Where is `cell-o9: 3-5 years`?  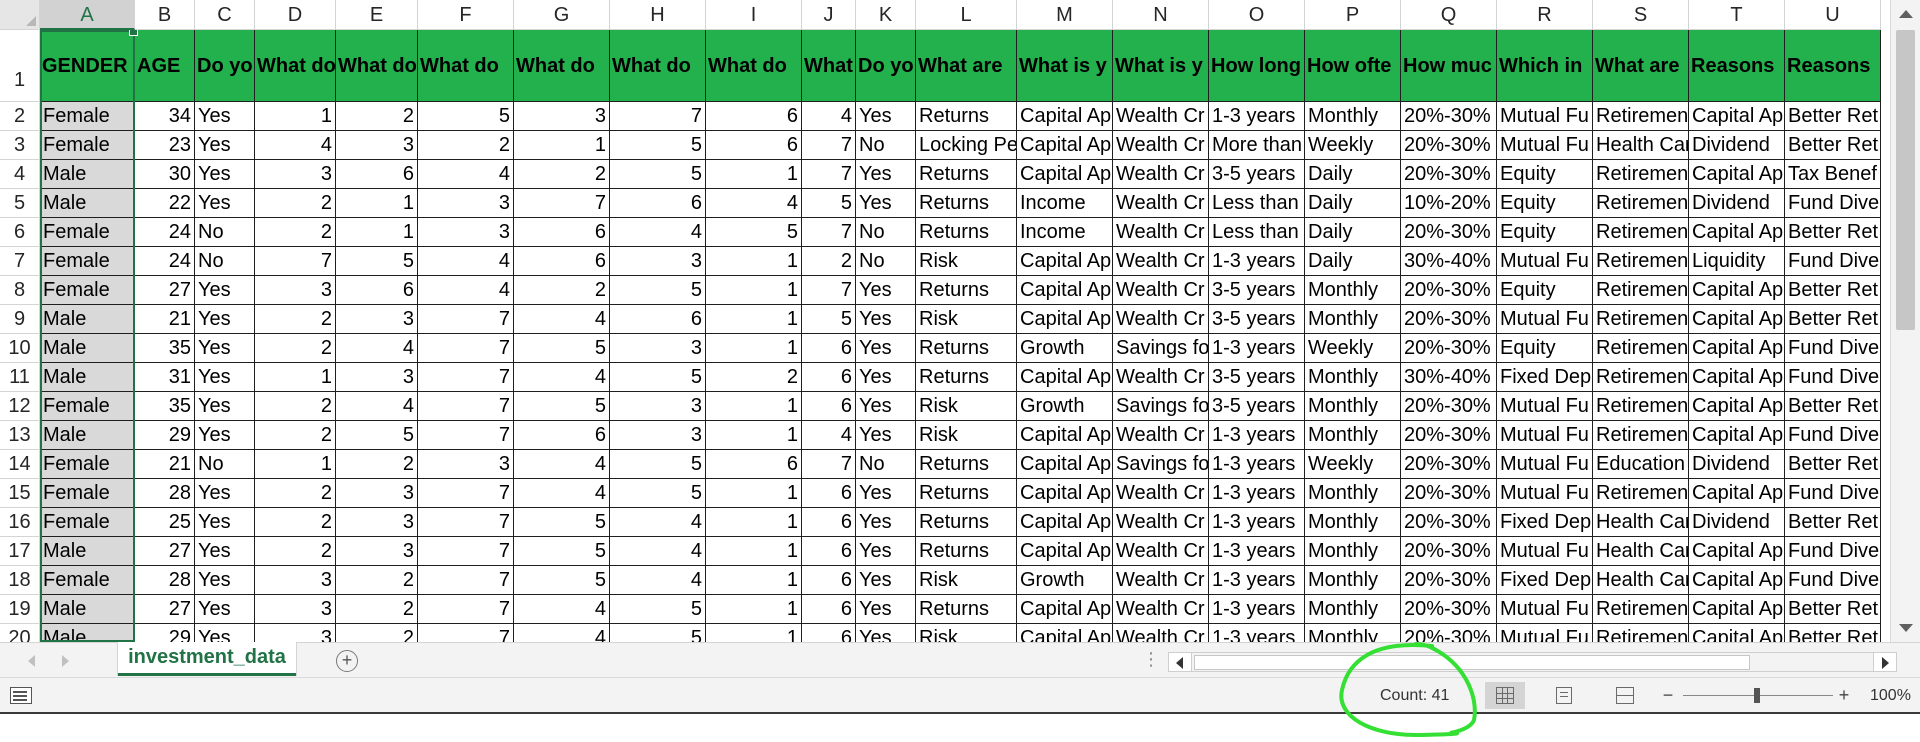 cell-o9: 3-5 years is located at coordinates (1257, 319).